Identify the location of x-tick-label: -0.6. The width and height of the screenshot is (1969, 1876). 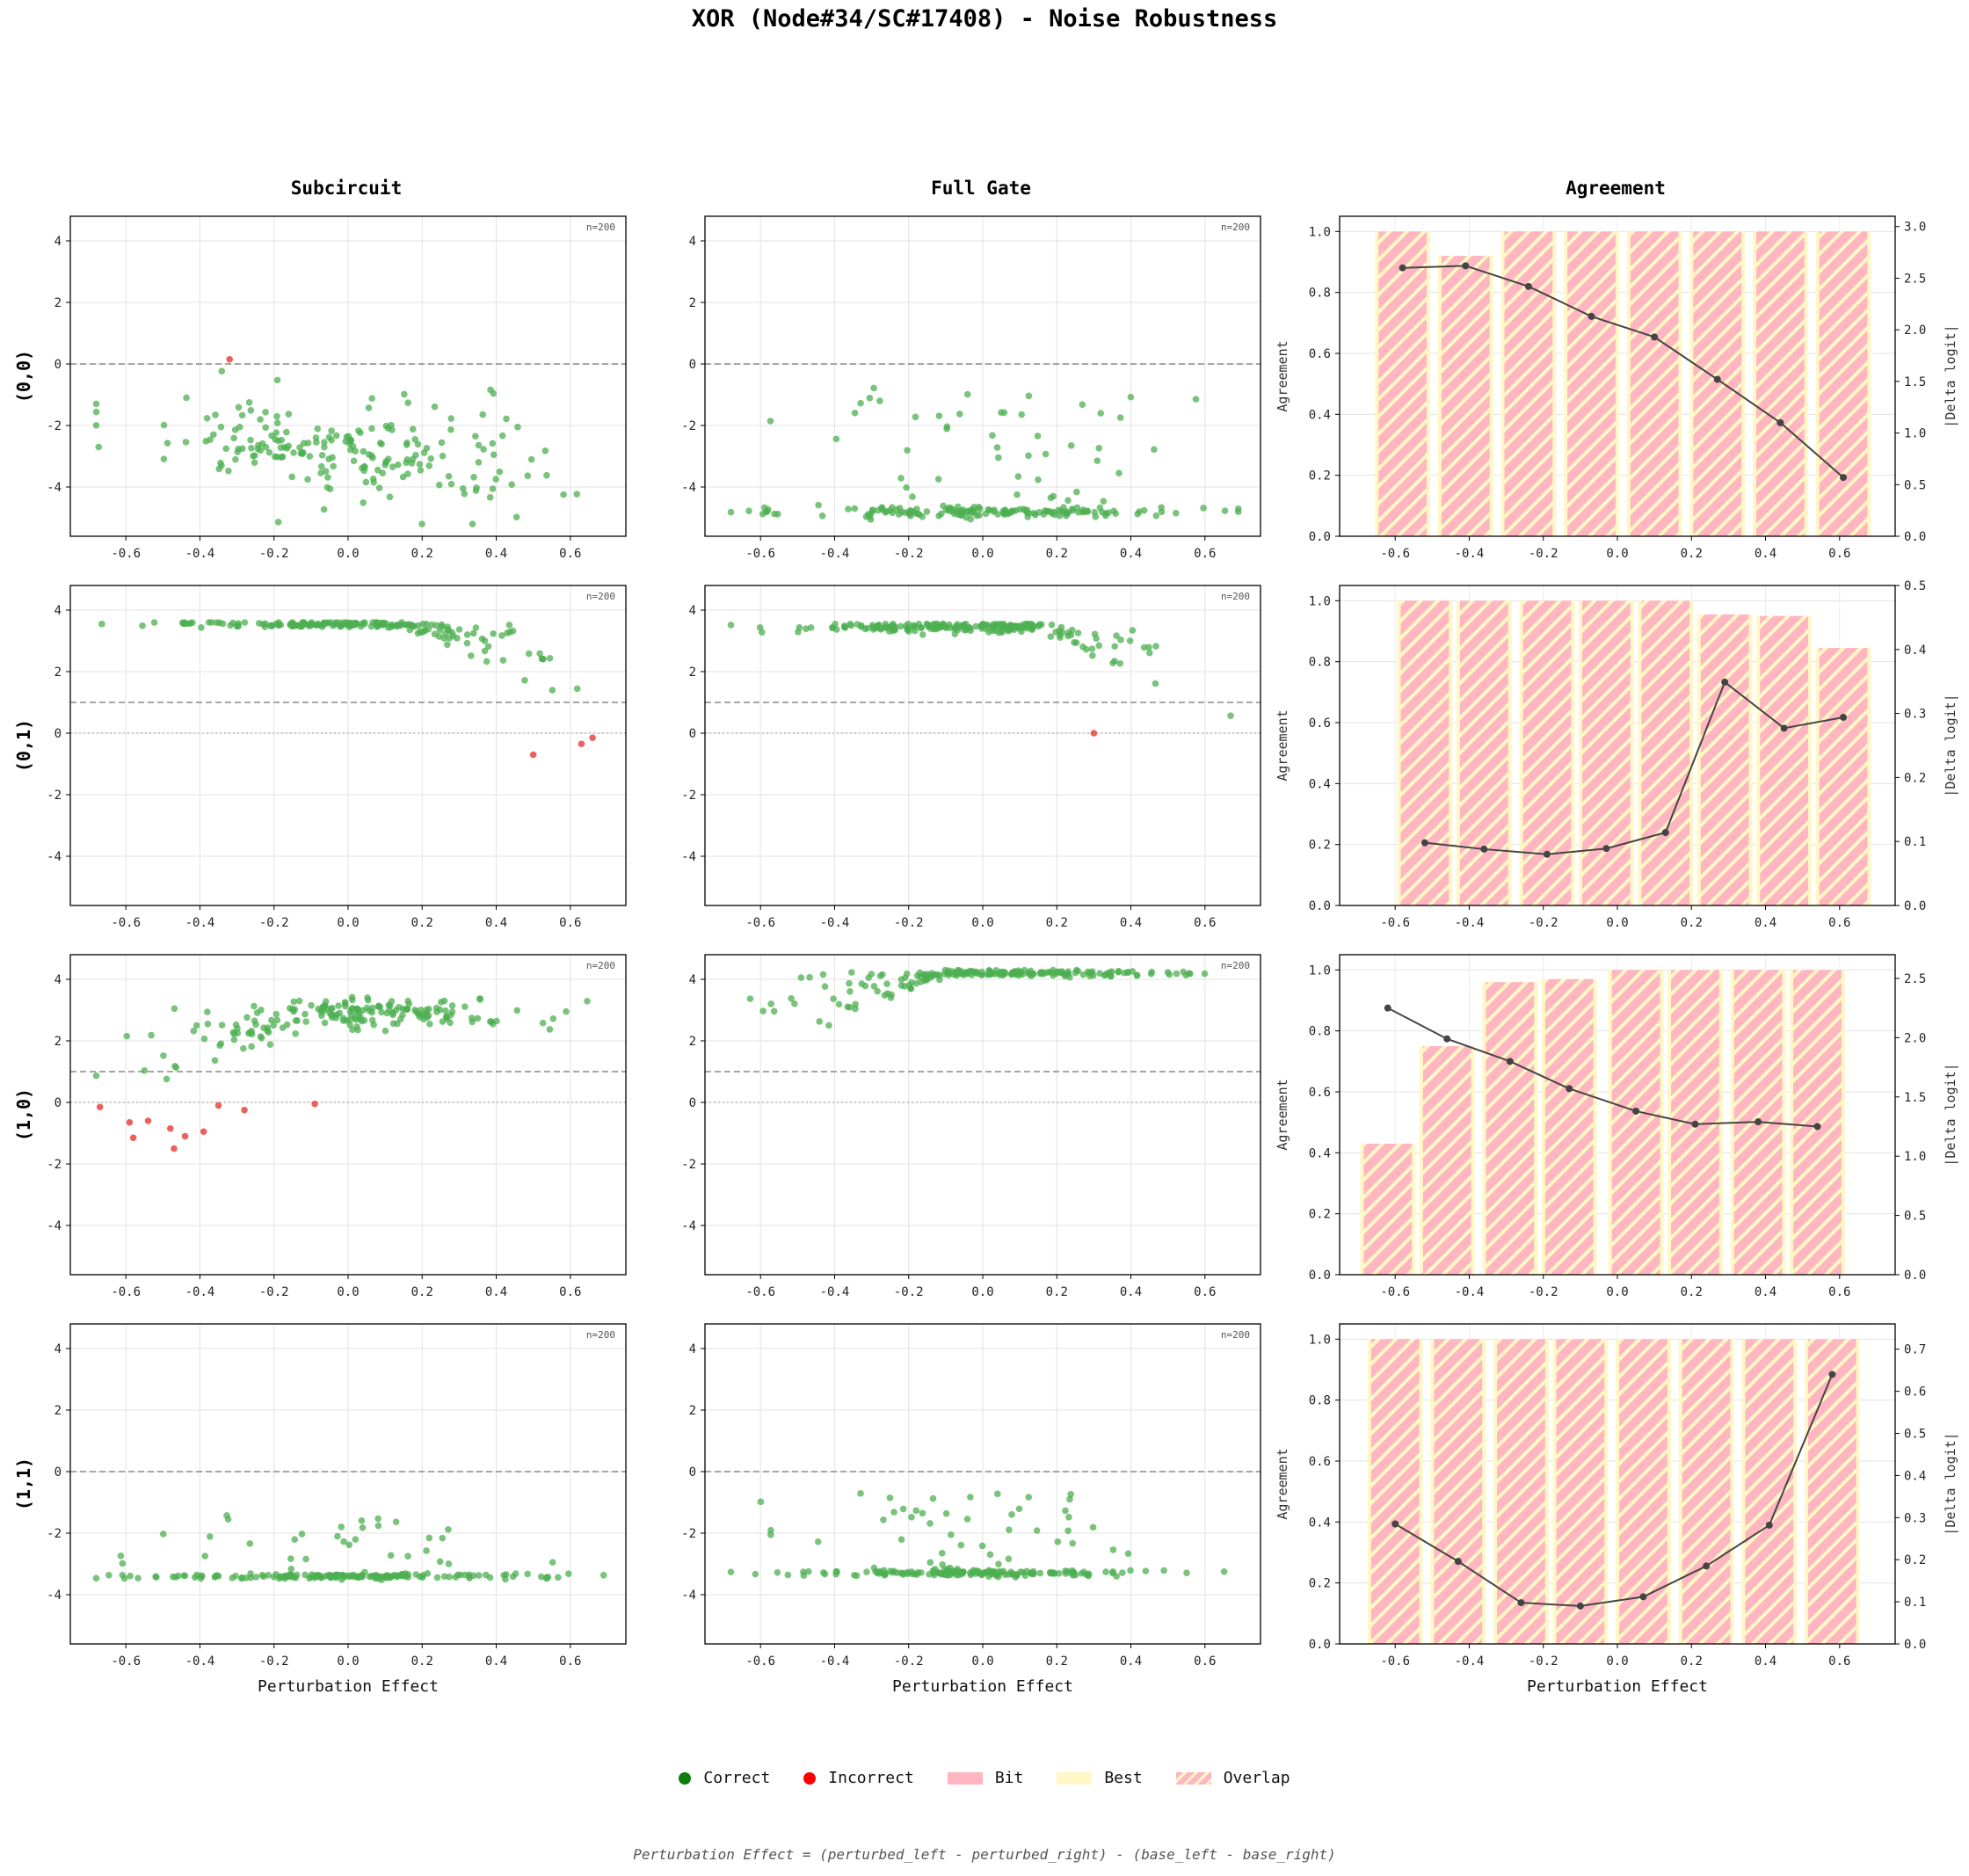
(1395, 1292).